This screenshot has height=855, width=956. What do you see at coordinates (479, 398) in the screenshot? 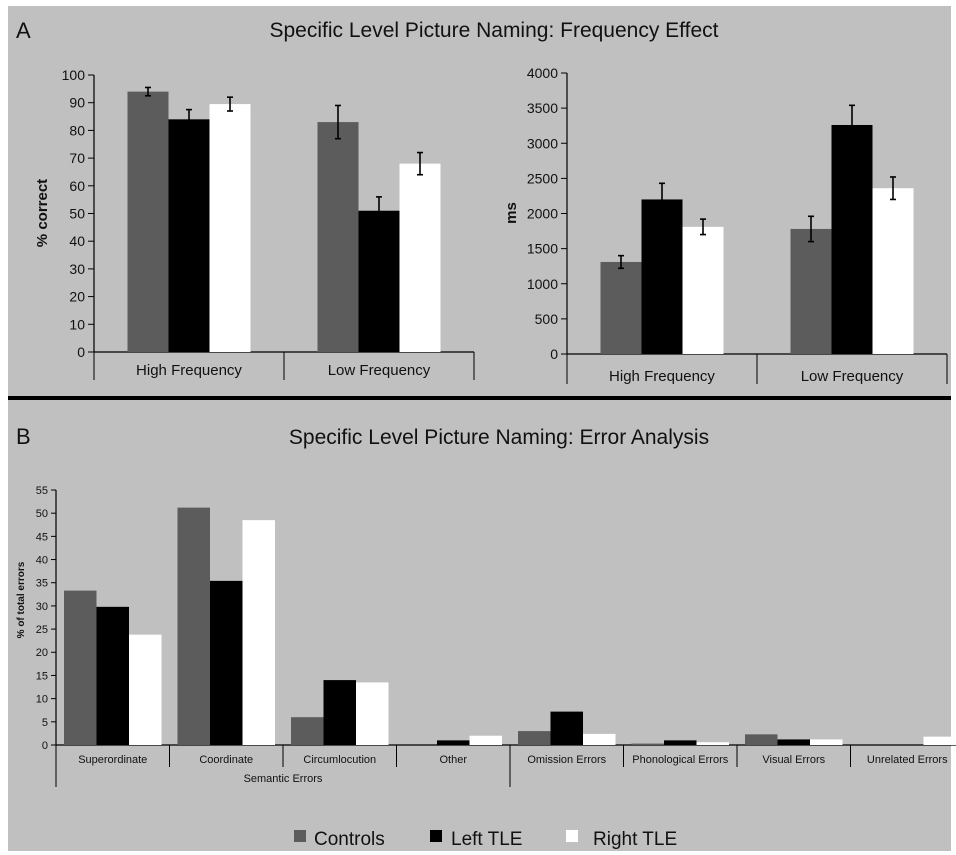
I see `panel-divider` at bounding box center [479, 398].